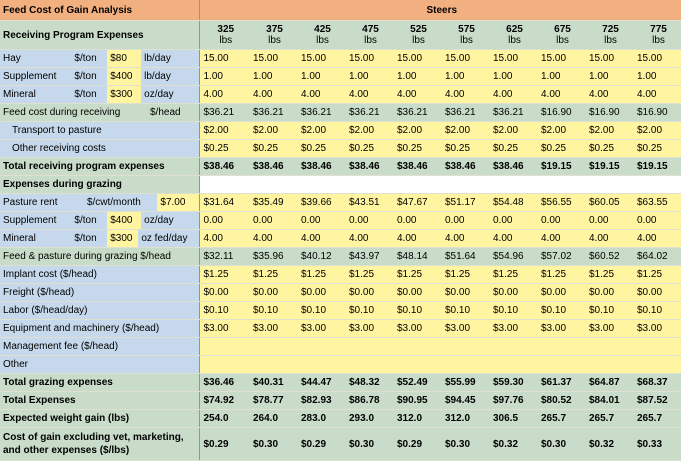  What do you see at coordinates (466, 29) in the screenshot?
I see `weight-value: 575` at bounding box center [466, 29].